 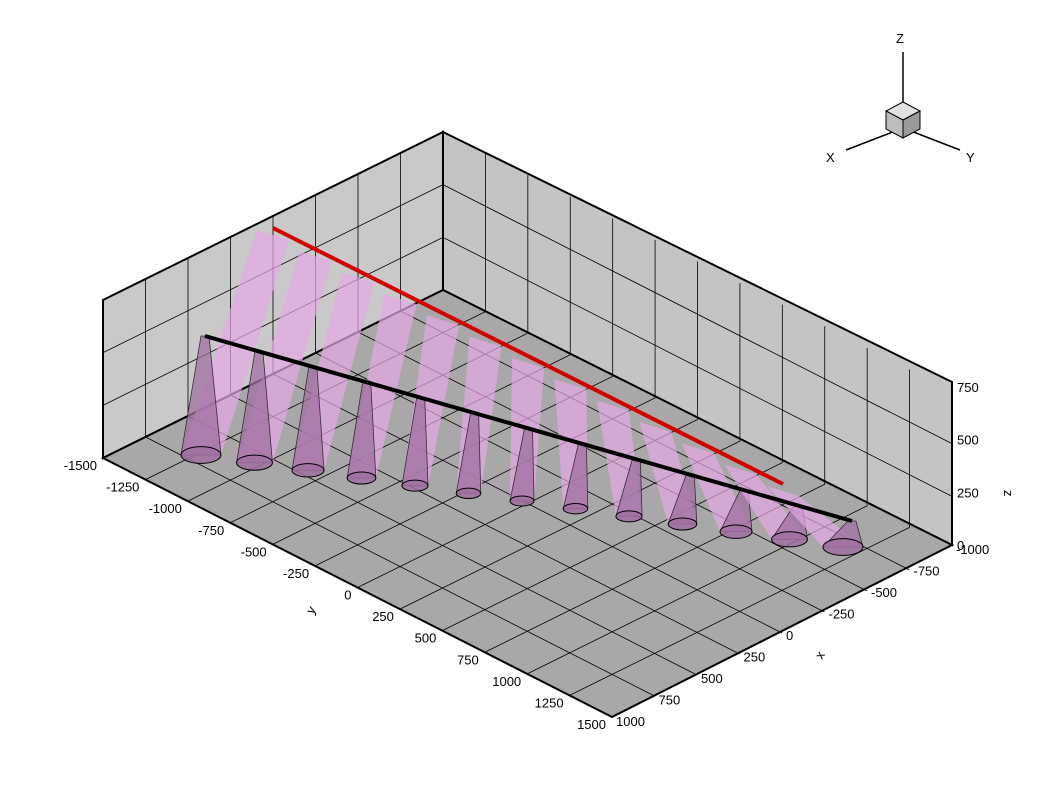 What do you see at coordinates (591, 724) in the screenshot?
I see `y-tick-label: 1500` at bounding box center [591, 724].